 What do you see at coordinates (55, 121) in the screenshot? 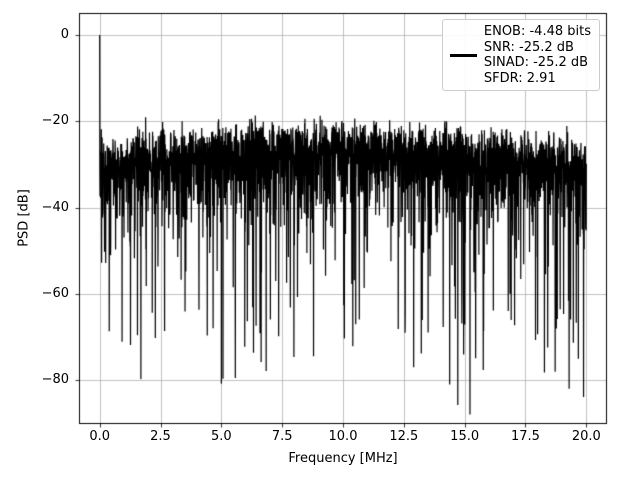
I see `y-tick-label: −20` at bounding box center [55, 121].